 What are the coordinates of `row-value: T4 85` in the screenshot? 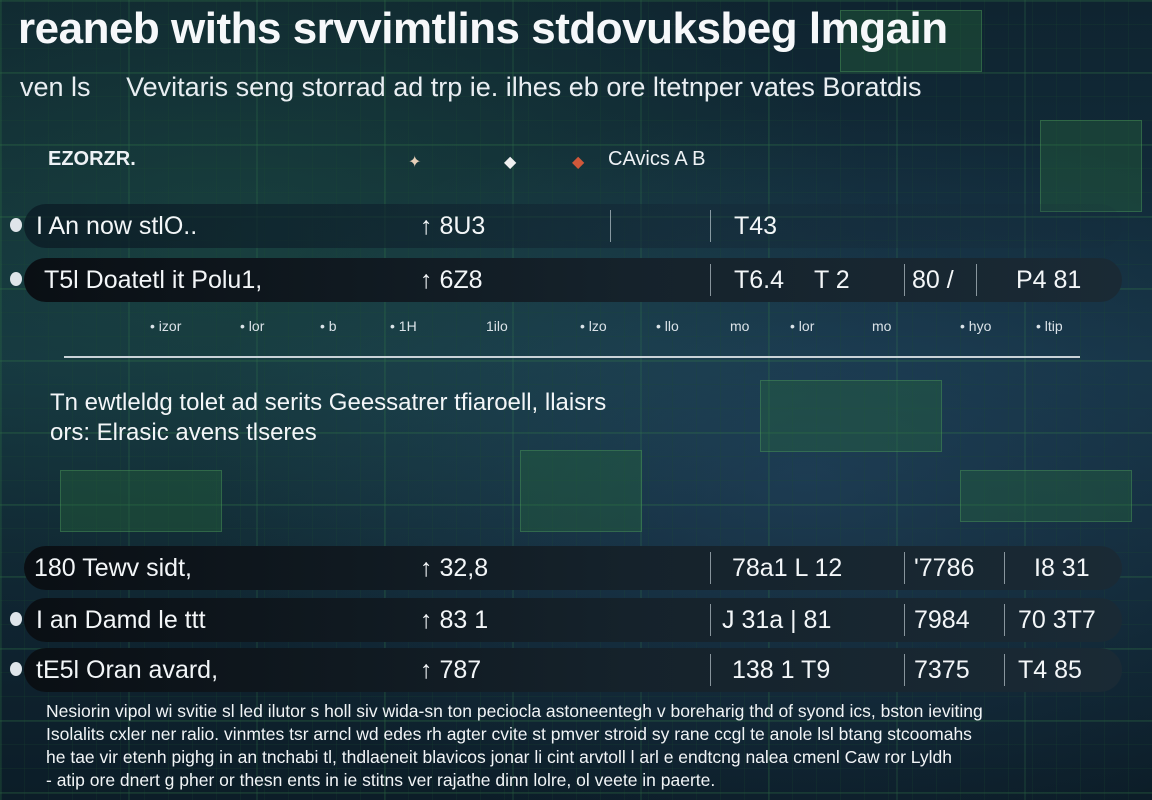 It's located at (1050, 670).